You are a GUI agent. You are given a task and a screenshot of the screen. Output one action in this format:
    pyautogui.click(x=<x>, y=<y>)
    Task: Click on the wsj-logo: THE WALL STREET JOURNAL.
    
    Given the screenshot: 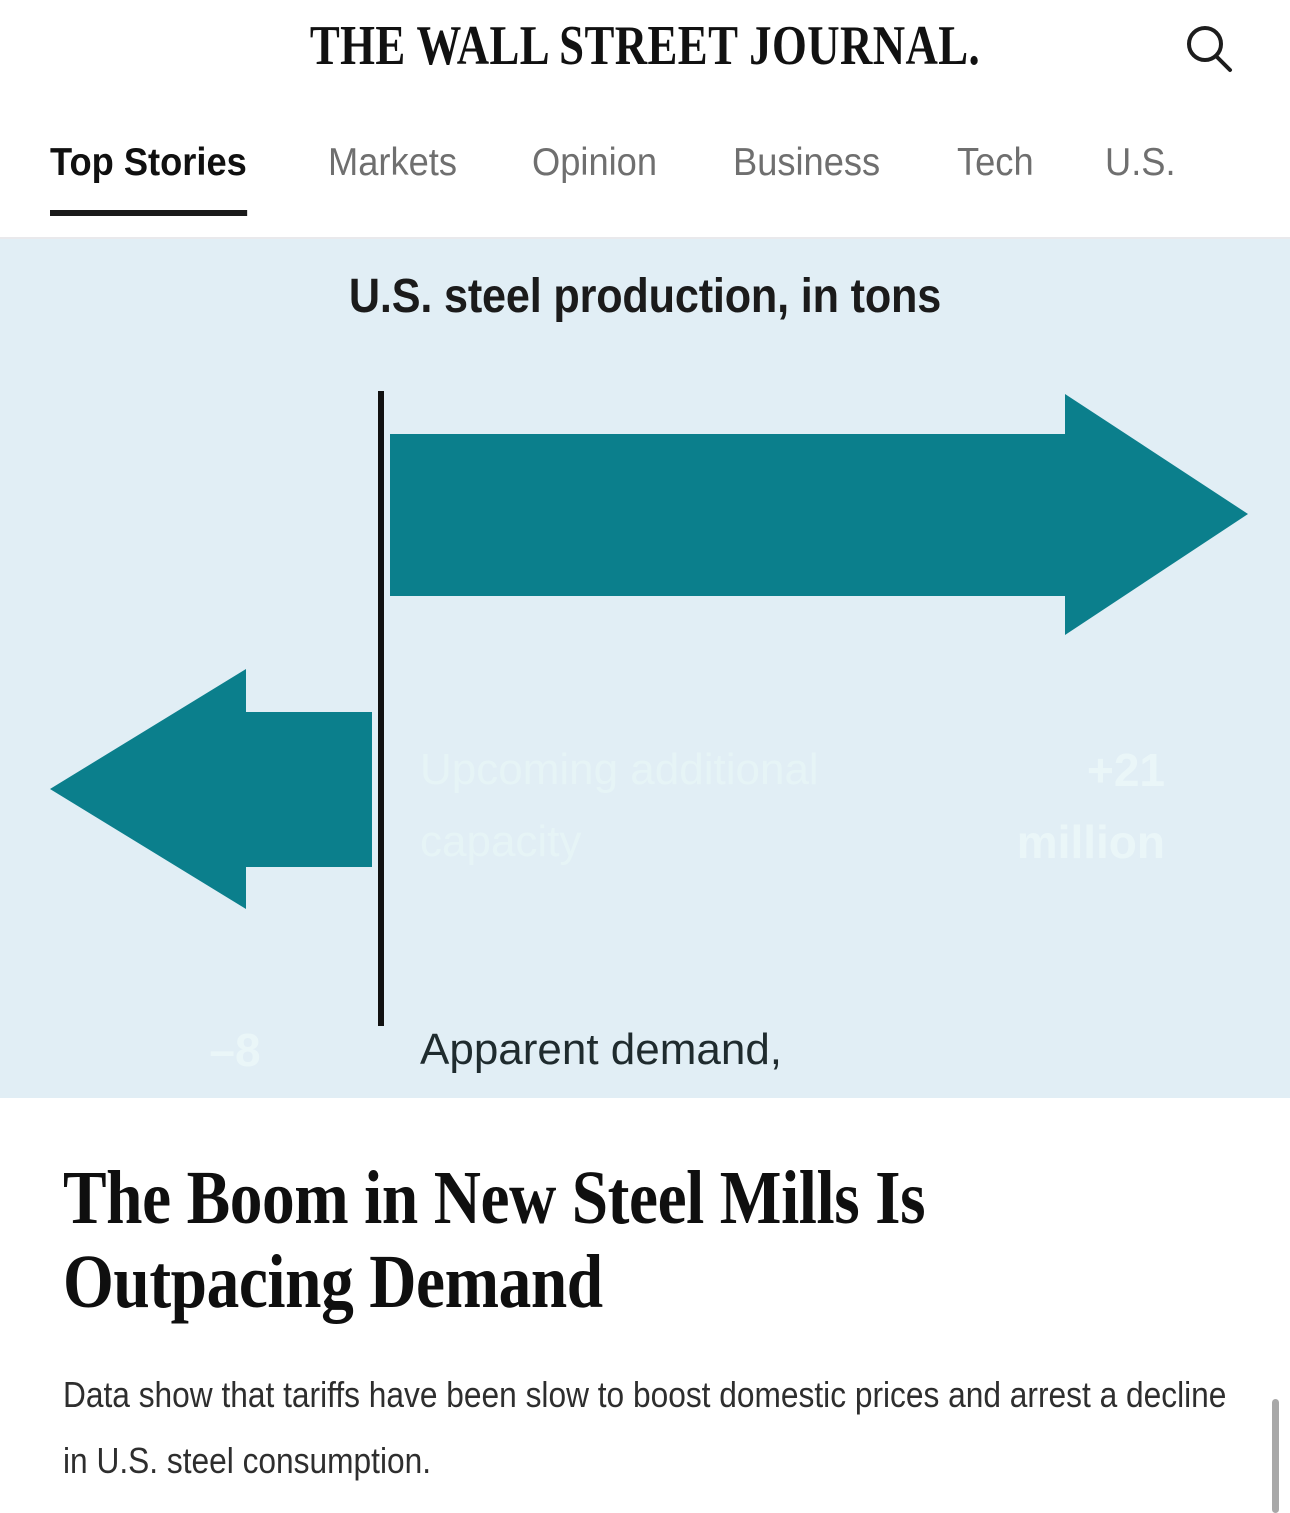 What is the action you would take?
    pyautogui.click(x=645, y=46)
    